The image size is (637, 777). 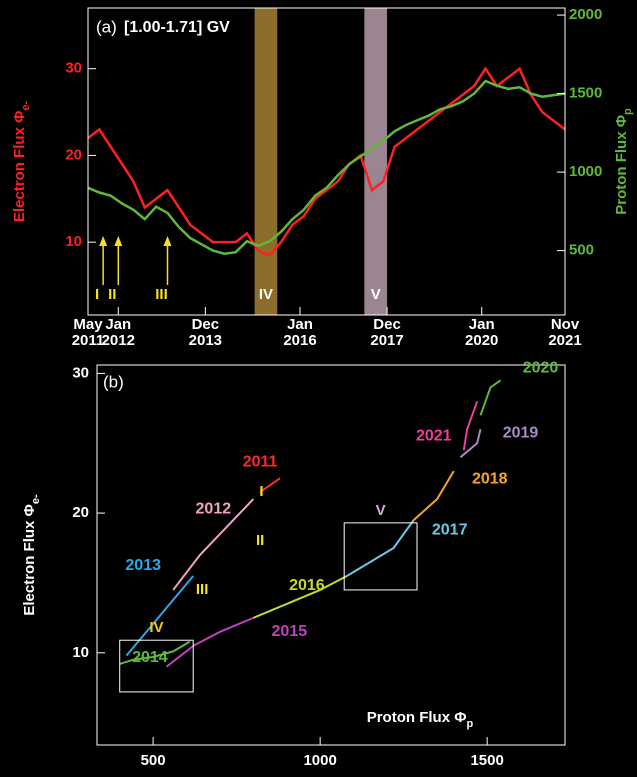 I want to click on x-tick-label: Dec 2013, so click(x=205, y=332).